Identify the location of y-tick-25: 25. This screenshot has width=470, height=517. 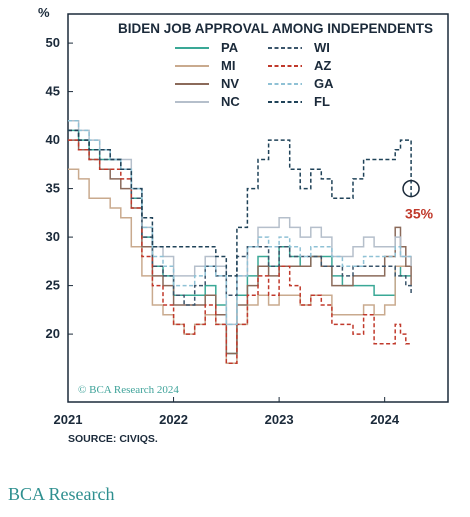
(53, 285).